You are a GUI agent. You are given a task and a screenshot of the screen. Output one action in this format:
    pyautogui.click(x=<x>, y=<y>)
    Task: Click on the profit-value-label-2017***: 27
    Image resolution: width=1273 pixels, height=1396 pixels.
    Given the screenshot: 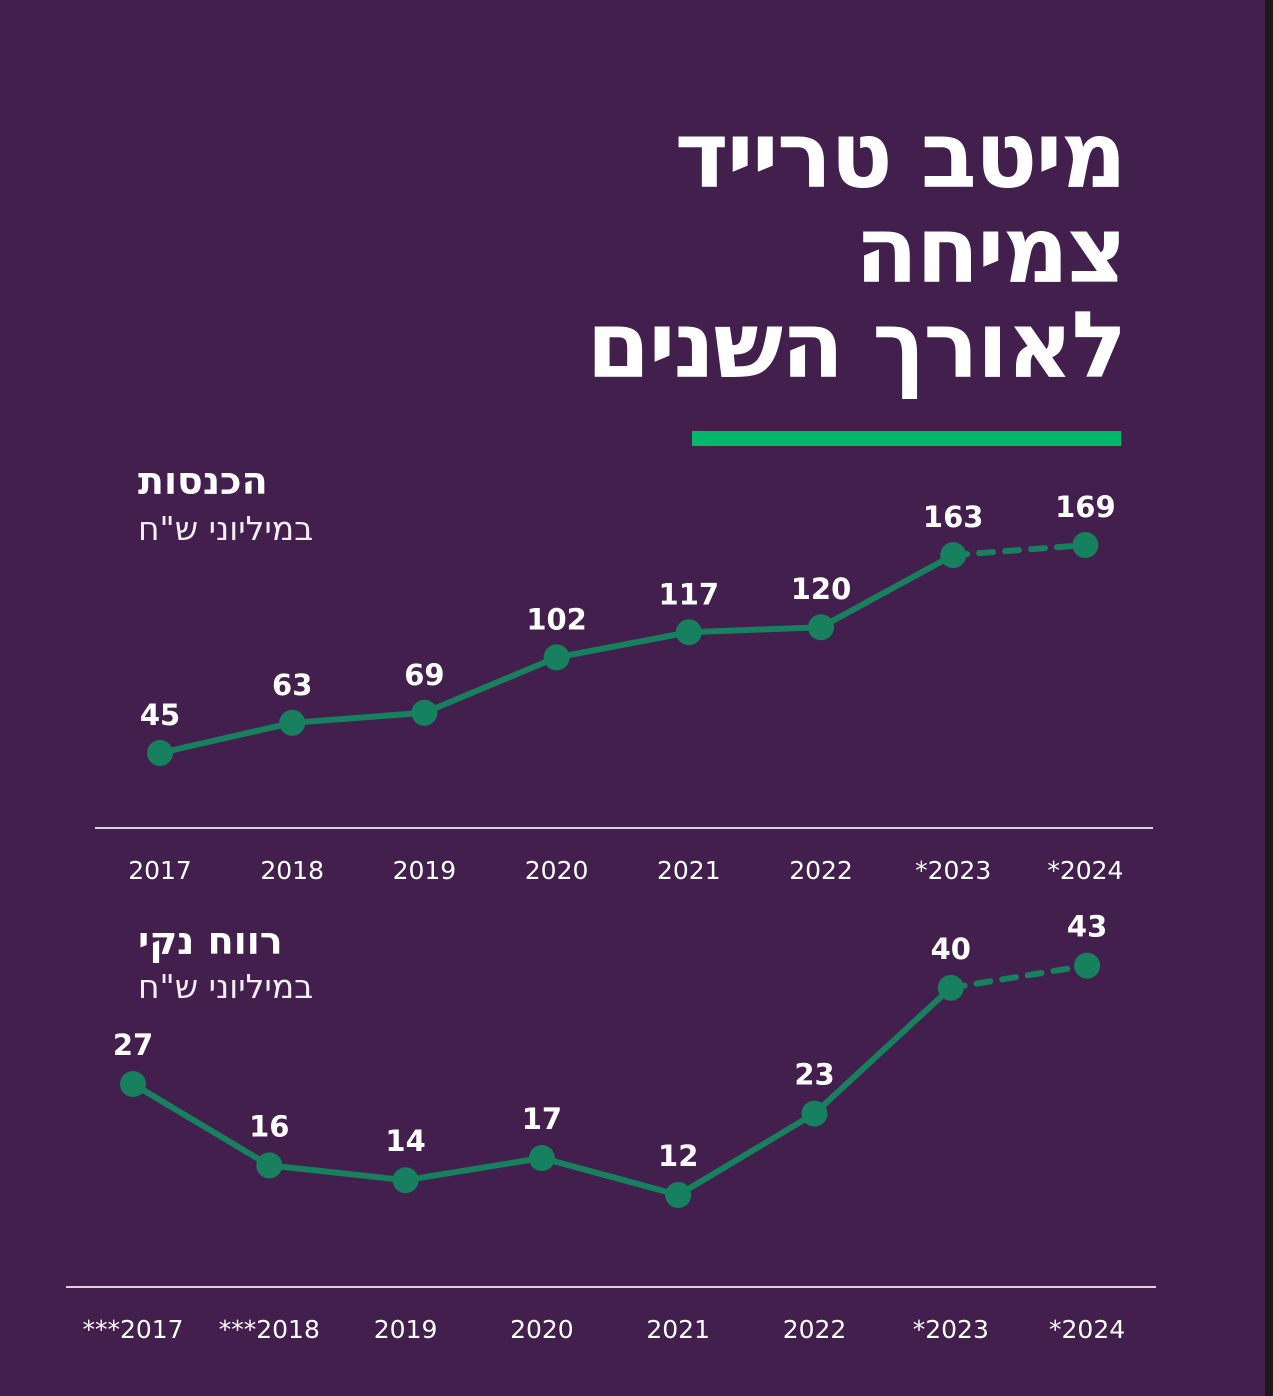 What is the action you would take?
    pyautogui.click(x=133, y=1045)
    